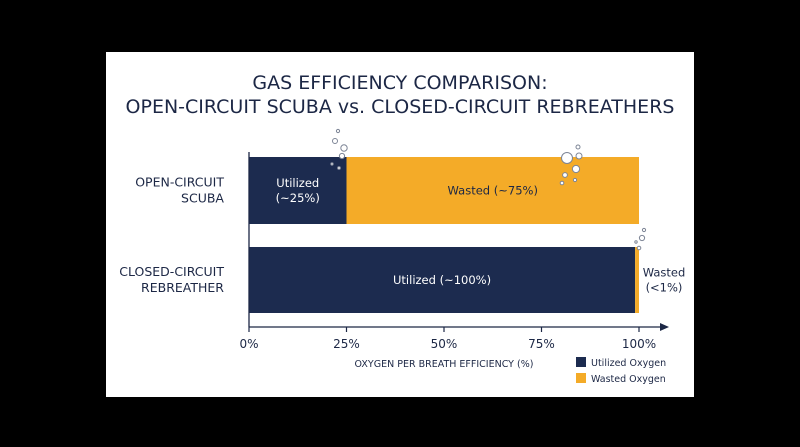  I want to click on category-label: REBREATHER, so click(182, 287).